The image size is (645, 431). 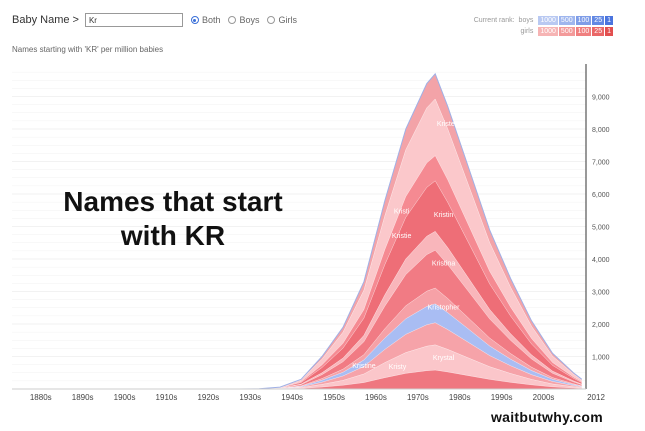 What do you see at coordinates (526, 20) in the screenshot?
I see `rank-boys-label: boys` at bounding box center [526, 20].